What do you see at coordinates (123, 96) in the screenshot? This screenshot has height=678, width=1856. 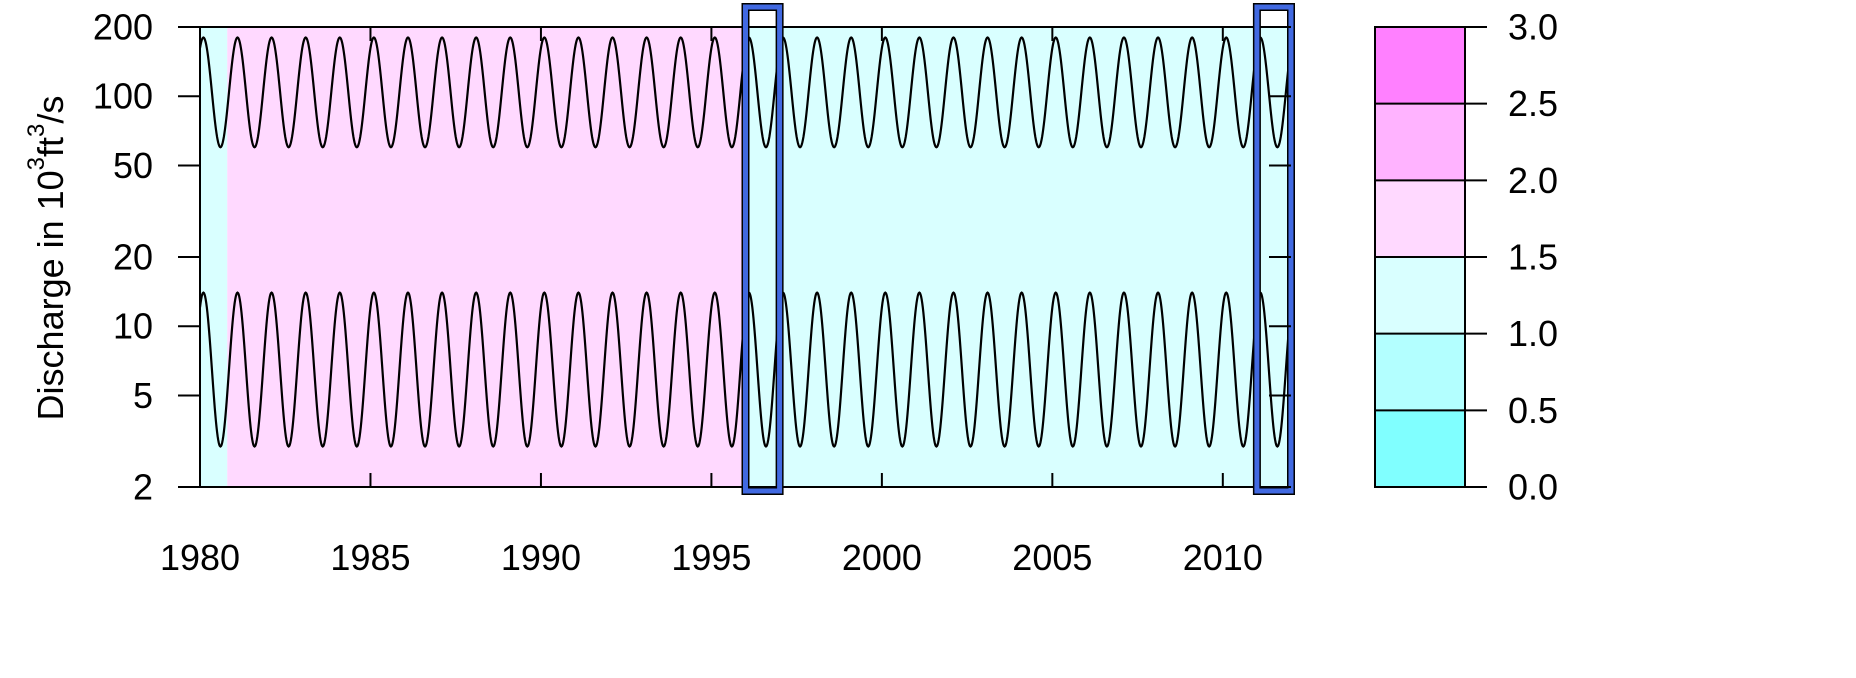 I see `y-tick-label-5: 100` at bounding box center [123, 96].